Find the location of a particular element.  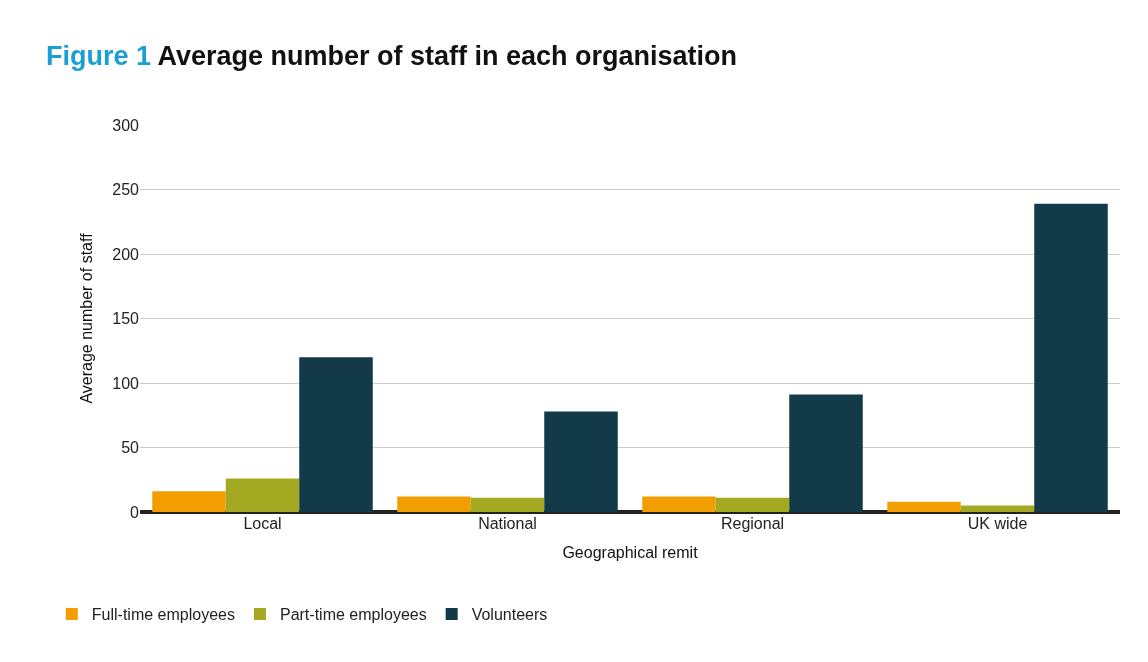

y-tick-label: 0 is located at coordinates (135, 512).